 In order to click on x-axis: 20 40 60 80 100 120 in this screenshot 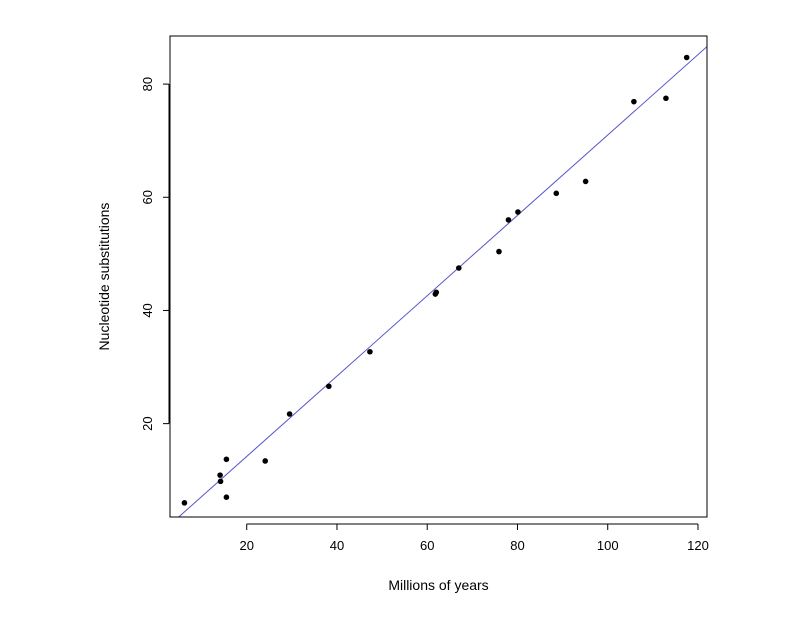, I will do `click(474, 538)`.